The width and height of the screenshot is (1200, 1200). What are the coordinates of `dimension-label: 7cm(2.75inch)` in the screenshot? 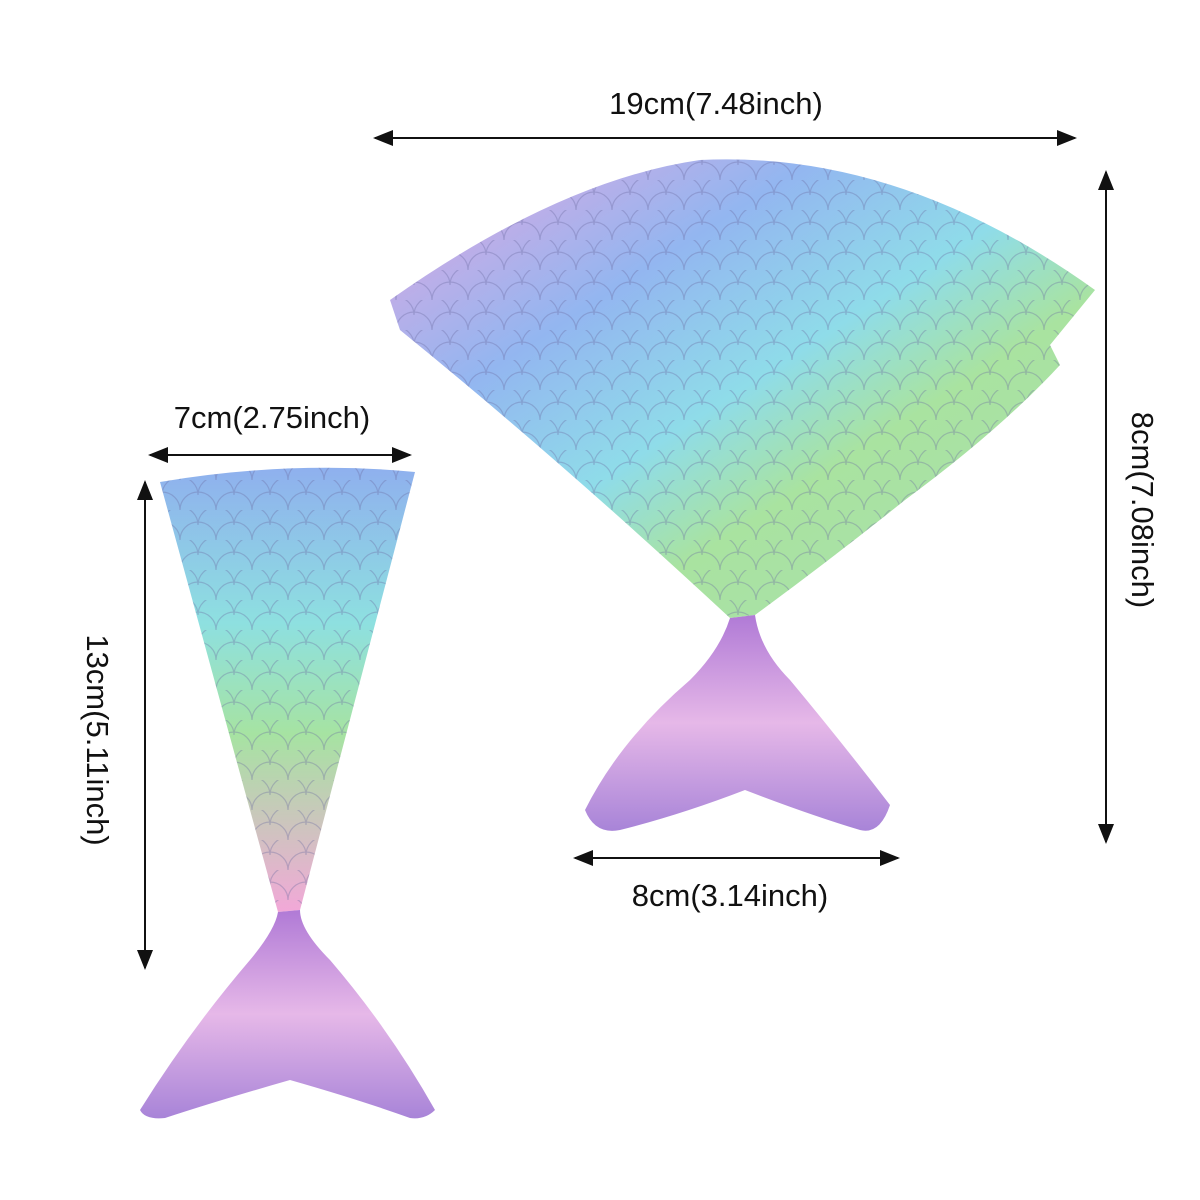 It's located at (272, 417).